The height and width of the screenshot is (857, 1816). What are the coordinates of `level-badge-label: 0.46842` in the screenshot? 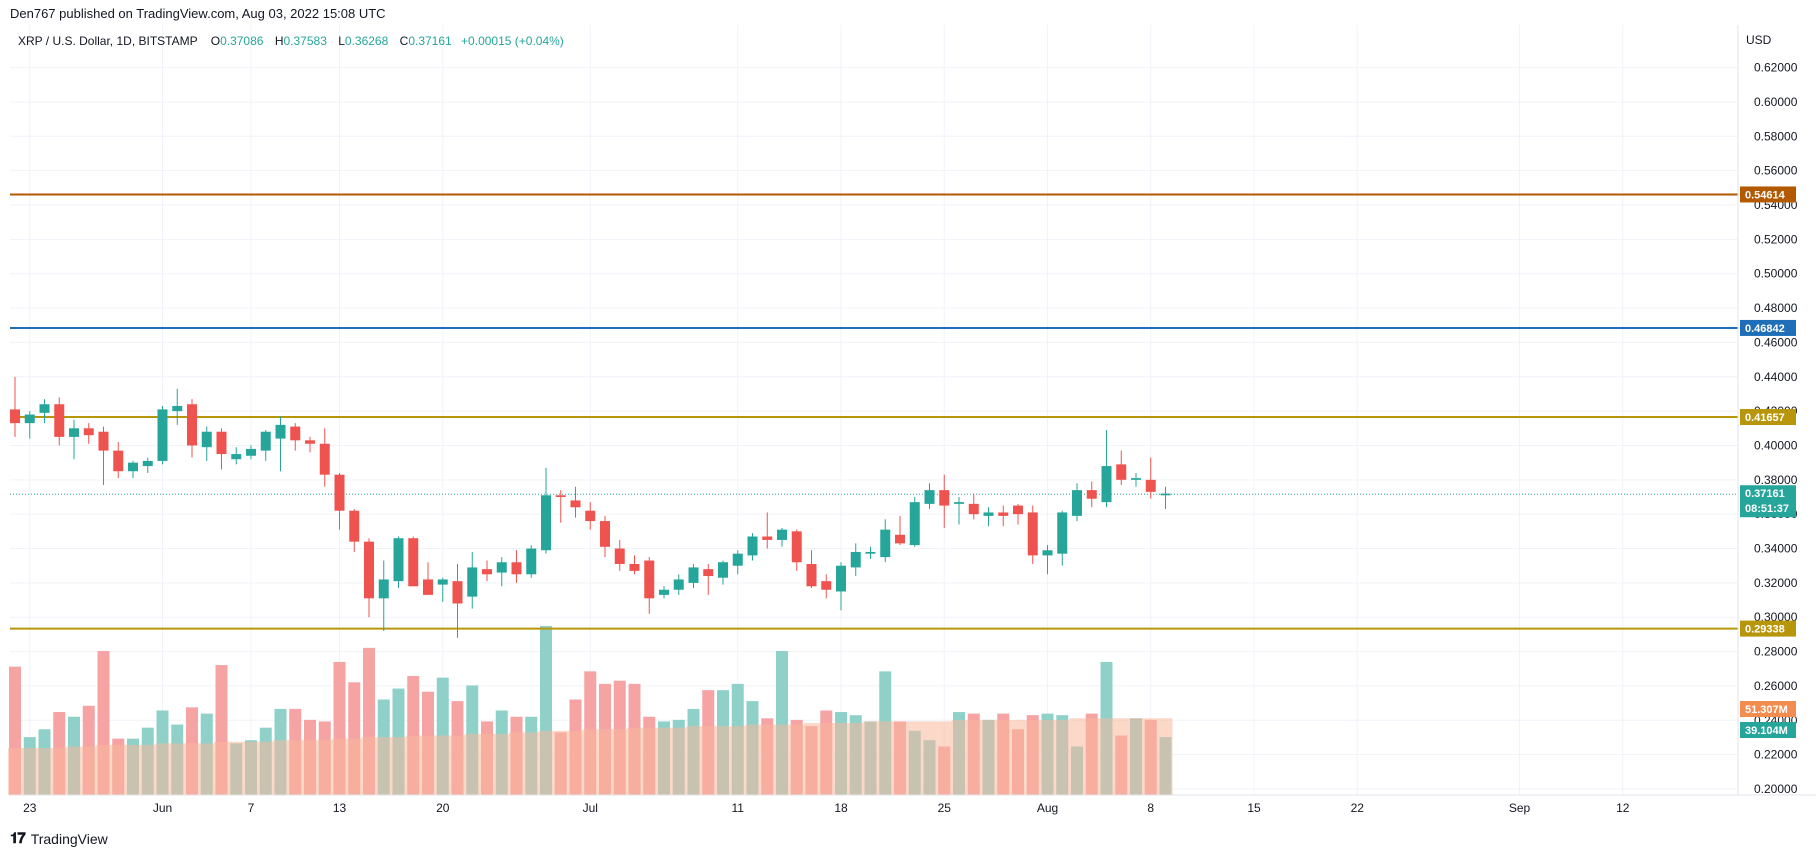 It's located at (1765, 329).